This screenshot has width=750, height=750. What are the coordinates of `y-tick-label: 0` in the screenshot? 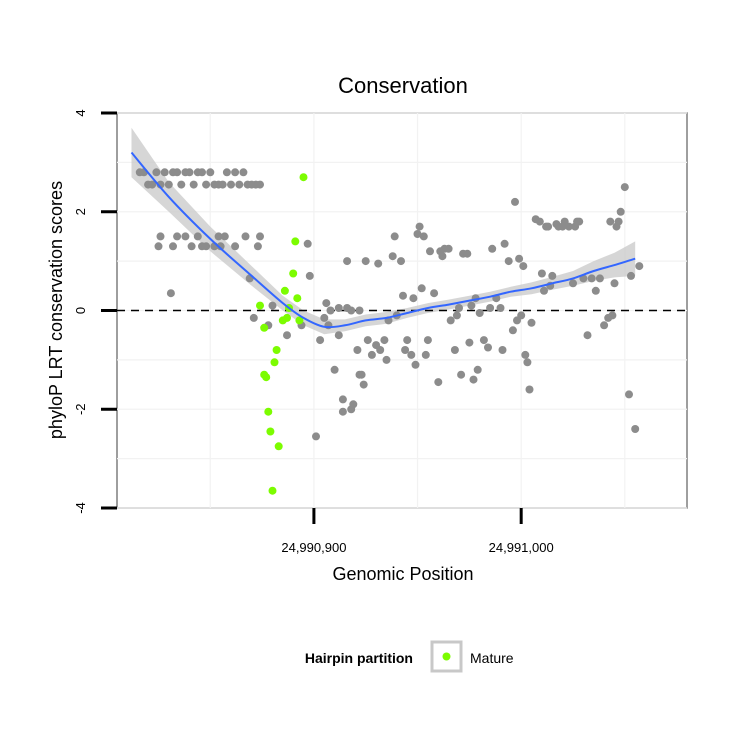 It's located at (80, 310).